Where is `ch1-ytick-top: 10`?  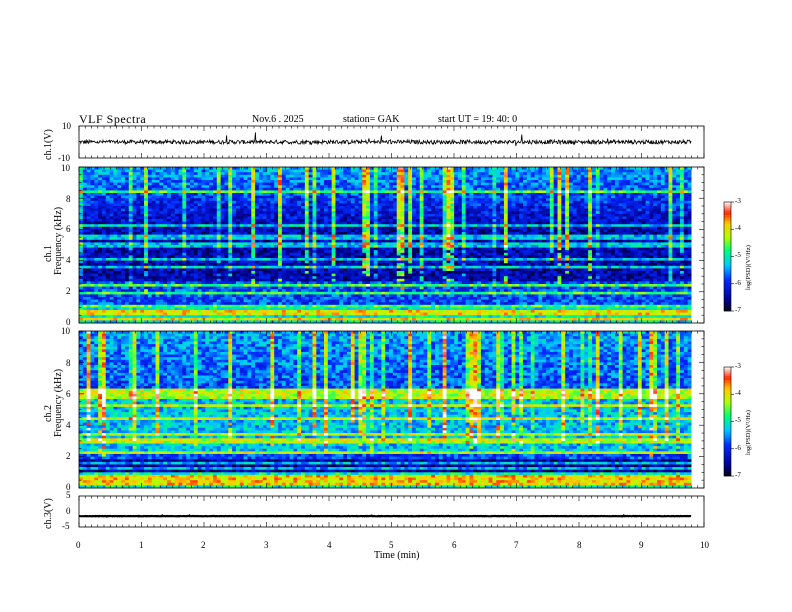 ch1-ytick-top: 10 is located at coordinates (66, 126).